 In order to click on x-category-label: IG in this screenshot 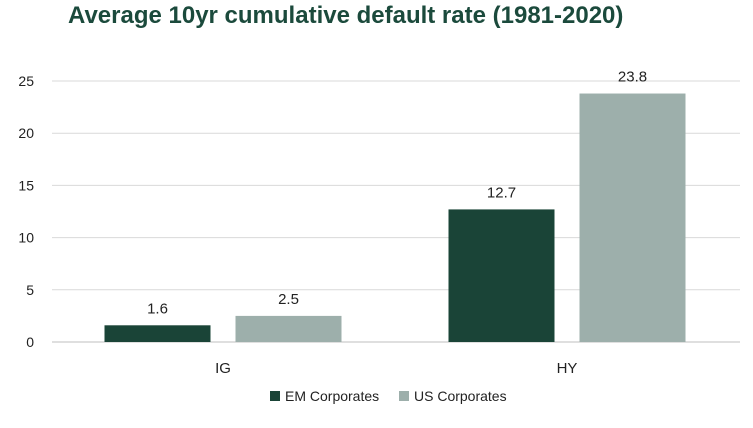, I will do `click(223, 368)`.